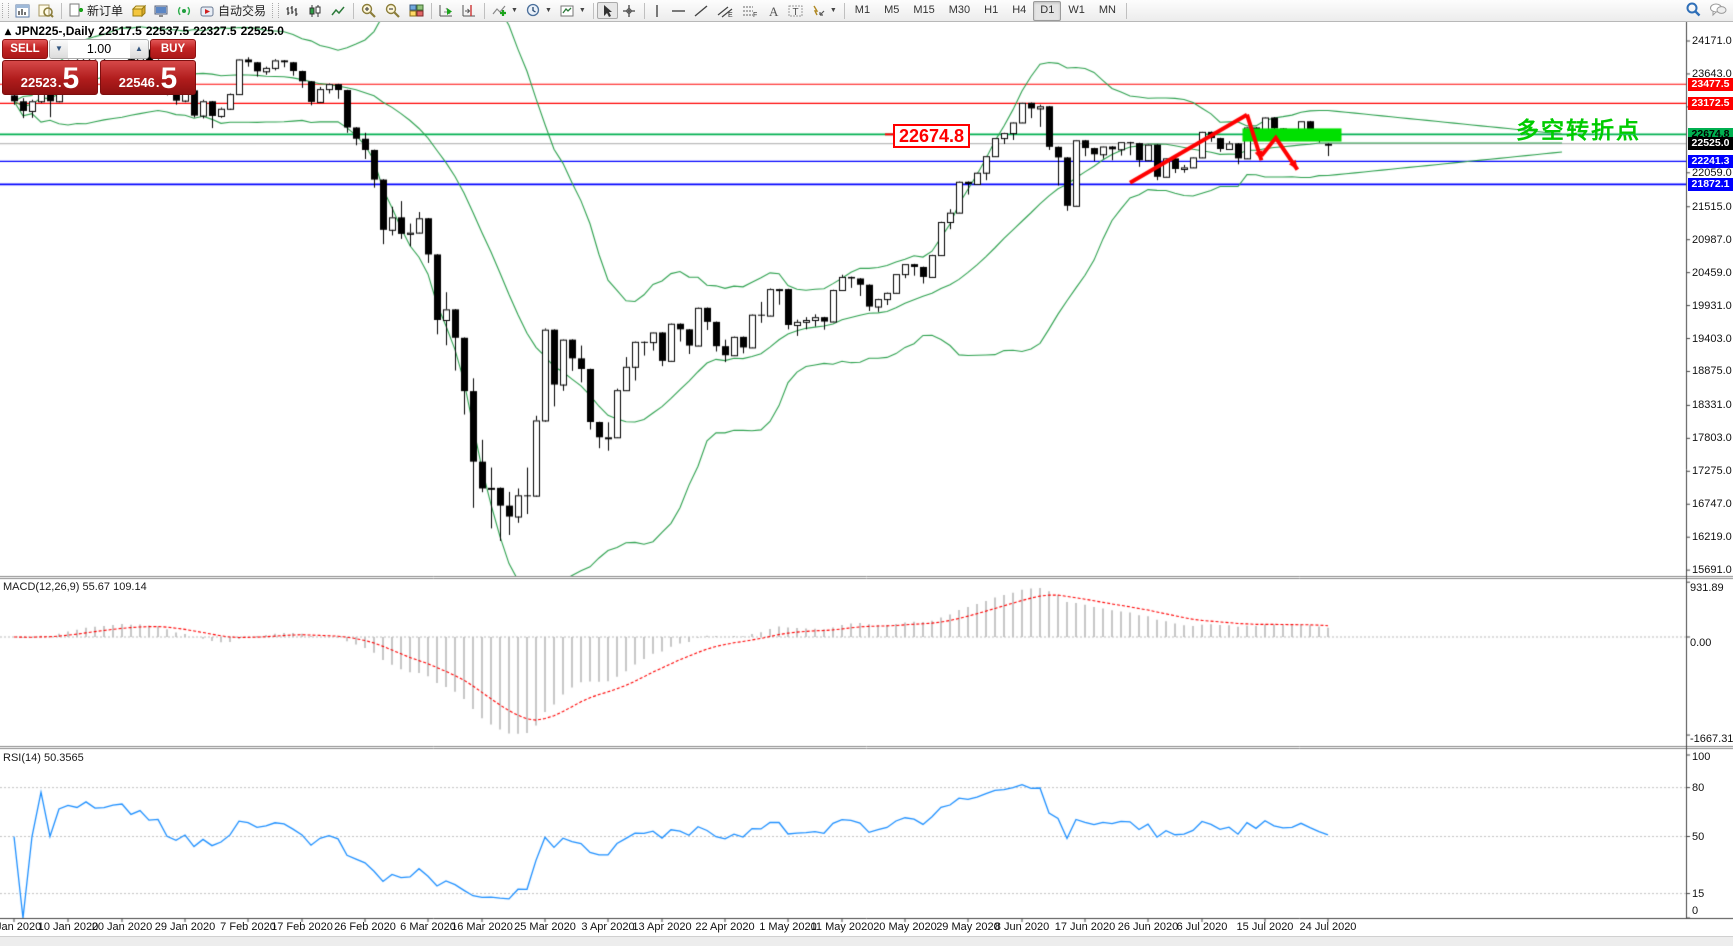  I want to click on symbol-period: JPN225-,Daily, so click(55, 31).